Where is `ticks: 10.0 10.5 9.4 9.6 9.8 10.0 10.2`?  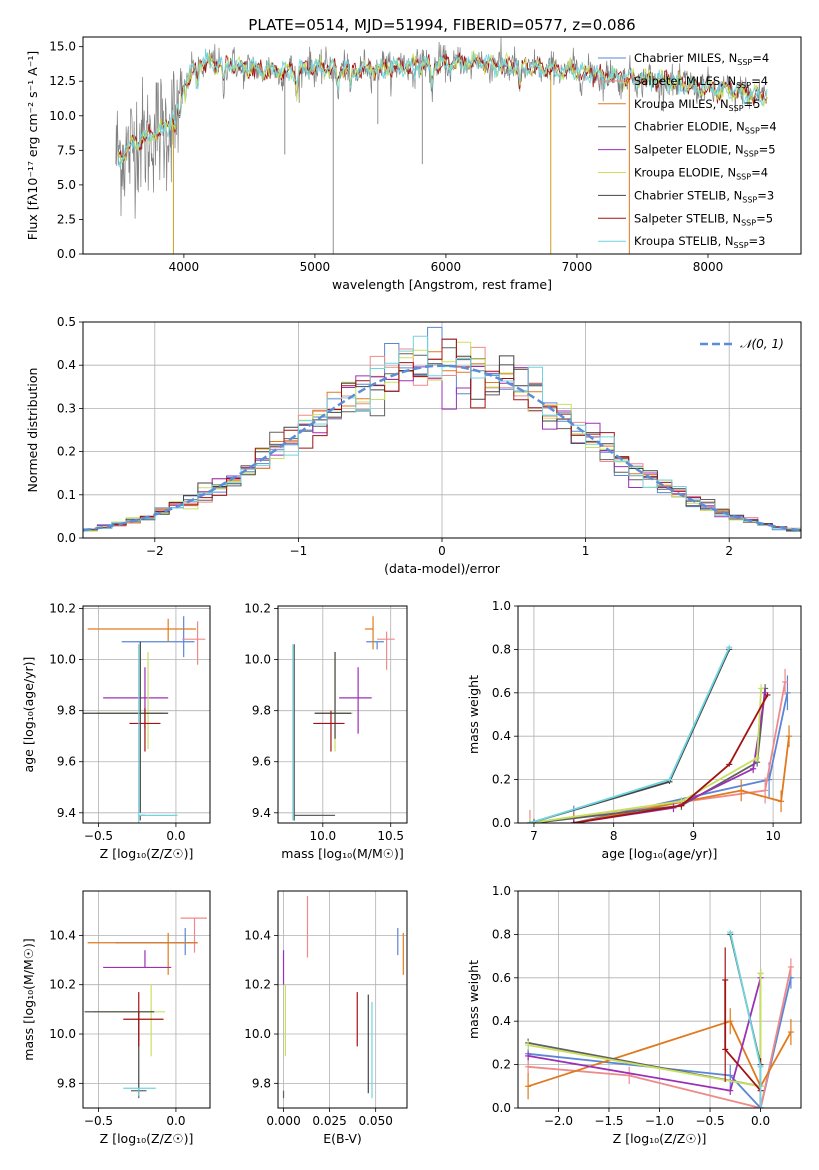 ticks: 10.0 10.5 9.4 9.6 9.8 10.0 10.2 is located at coordinates (324, 722).